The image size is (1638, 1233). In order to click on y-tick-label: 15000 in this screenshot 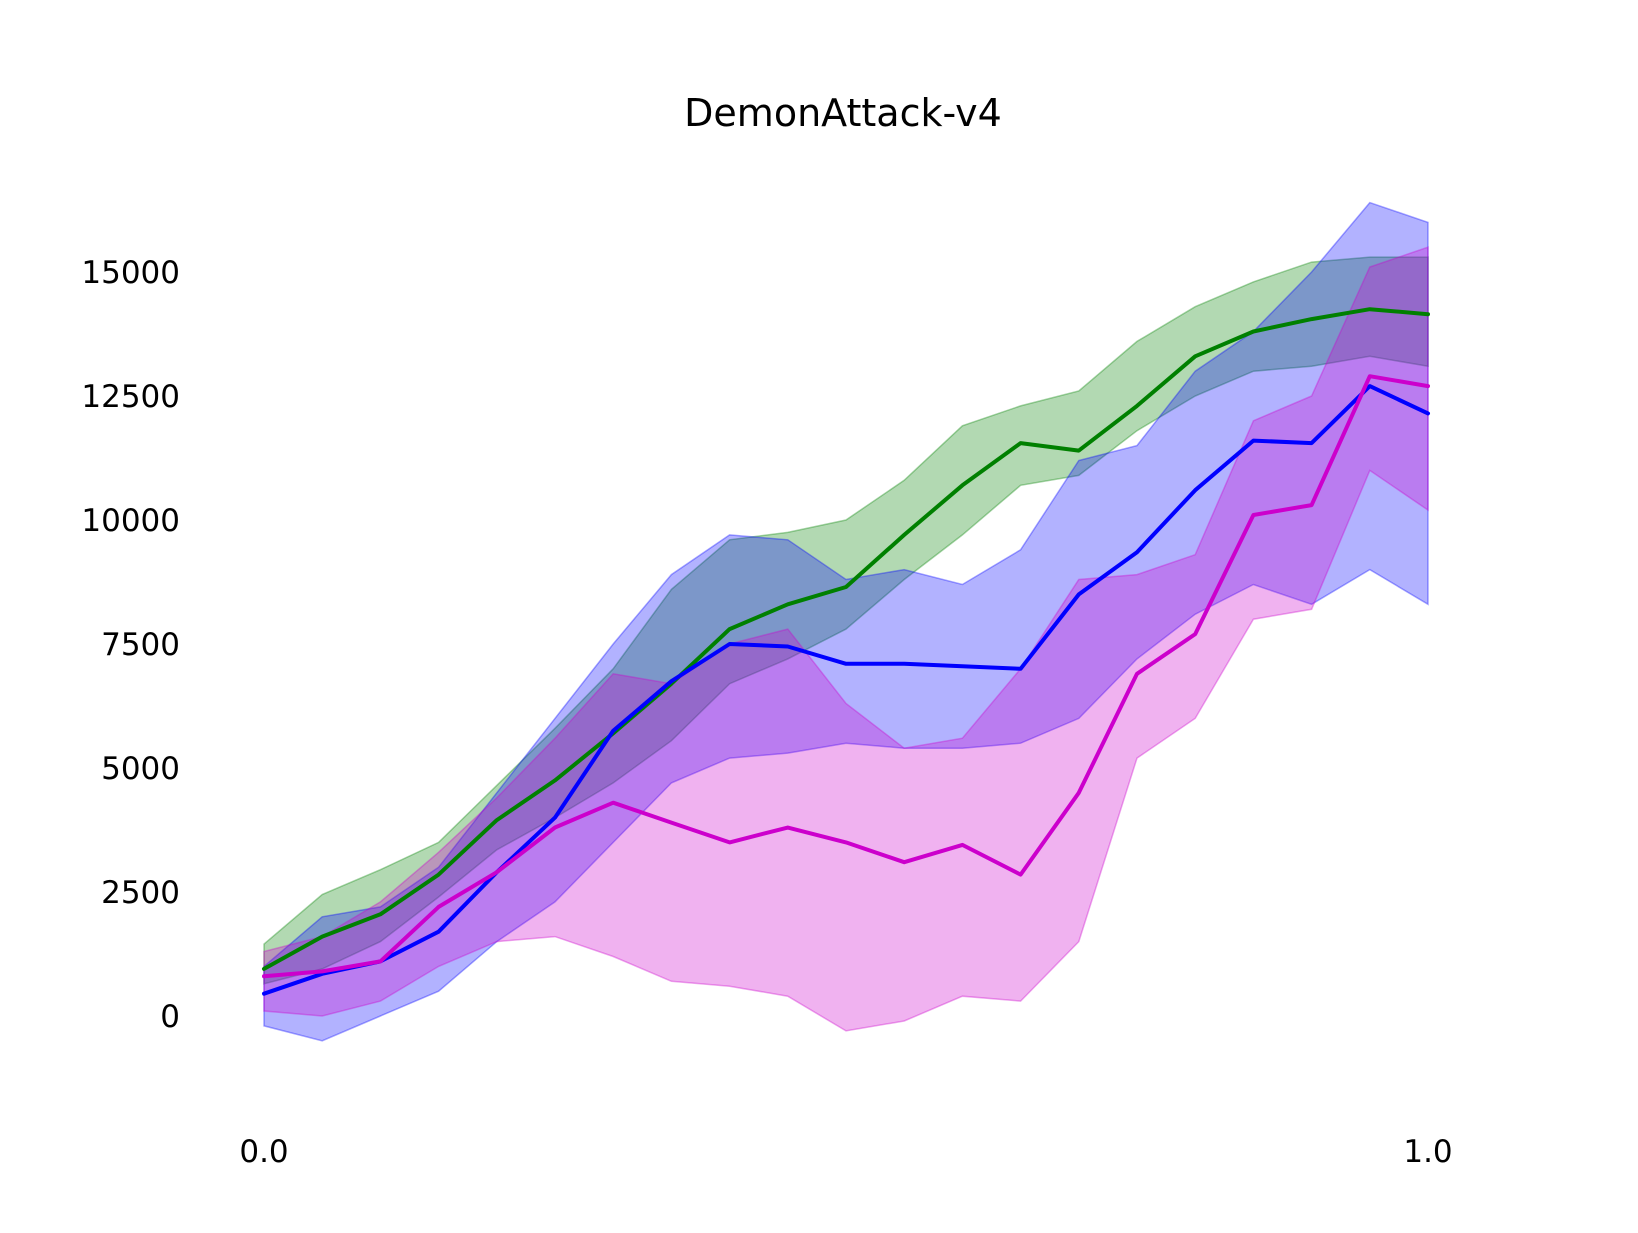, I will do `click(130, 273)`.